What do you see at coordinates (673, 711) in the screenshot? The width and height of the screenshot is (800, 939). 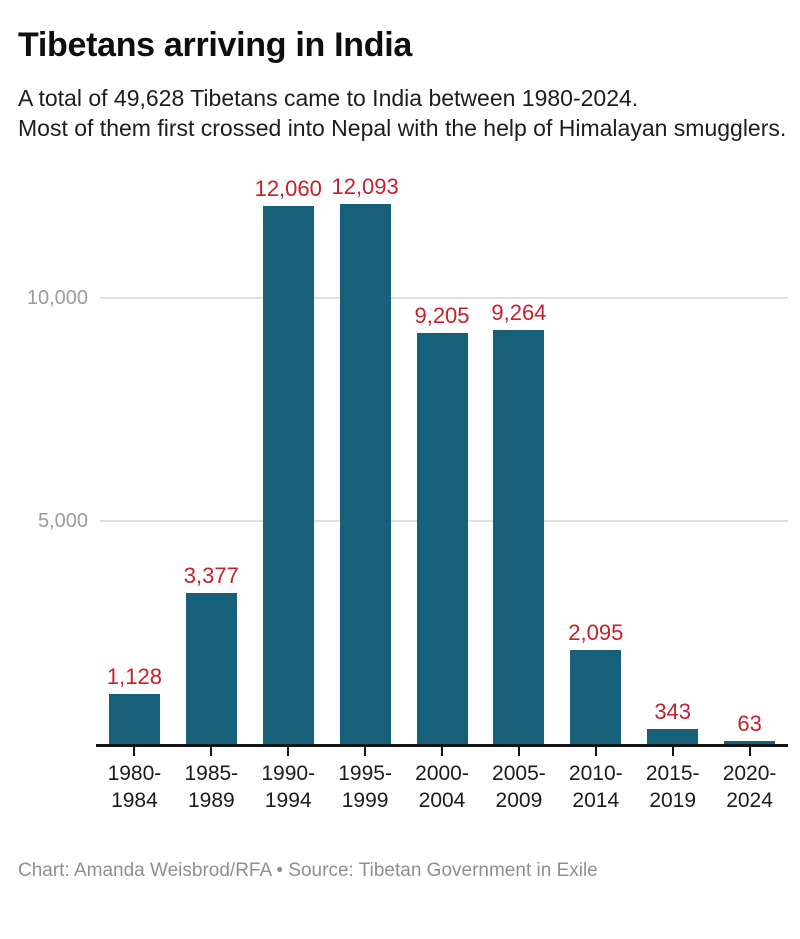 I see `bar-value-label: 343` at bounding box center [673, 711].